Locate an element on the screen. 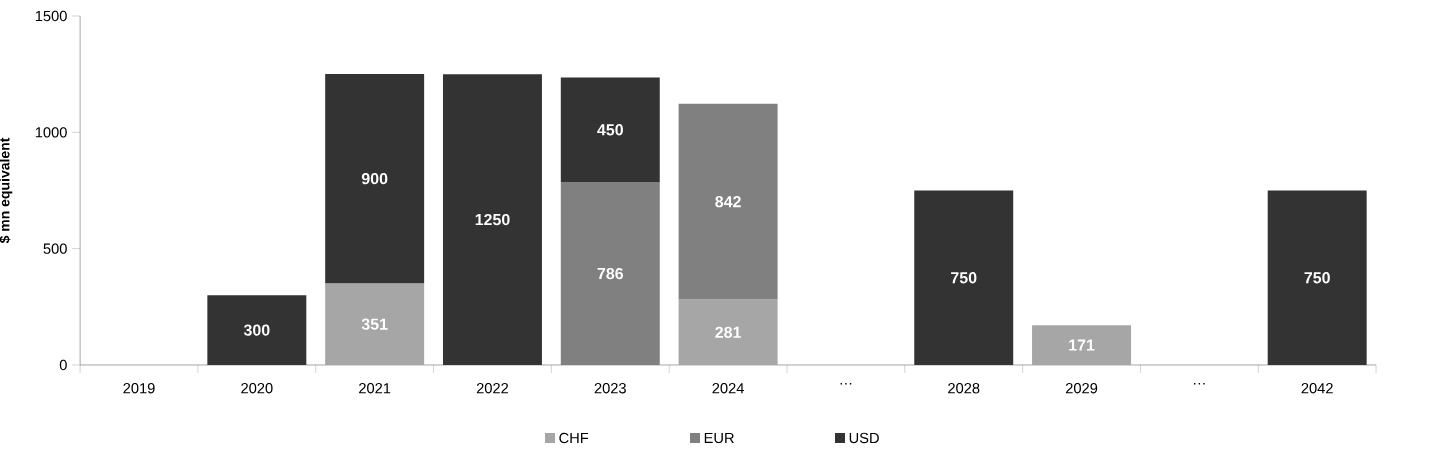 The image size is (1441, 449). x-tick-label: 2020 is located at coordinates (257, 388).